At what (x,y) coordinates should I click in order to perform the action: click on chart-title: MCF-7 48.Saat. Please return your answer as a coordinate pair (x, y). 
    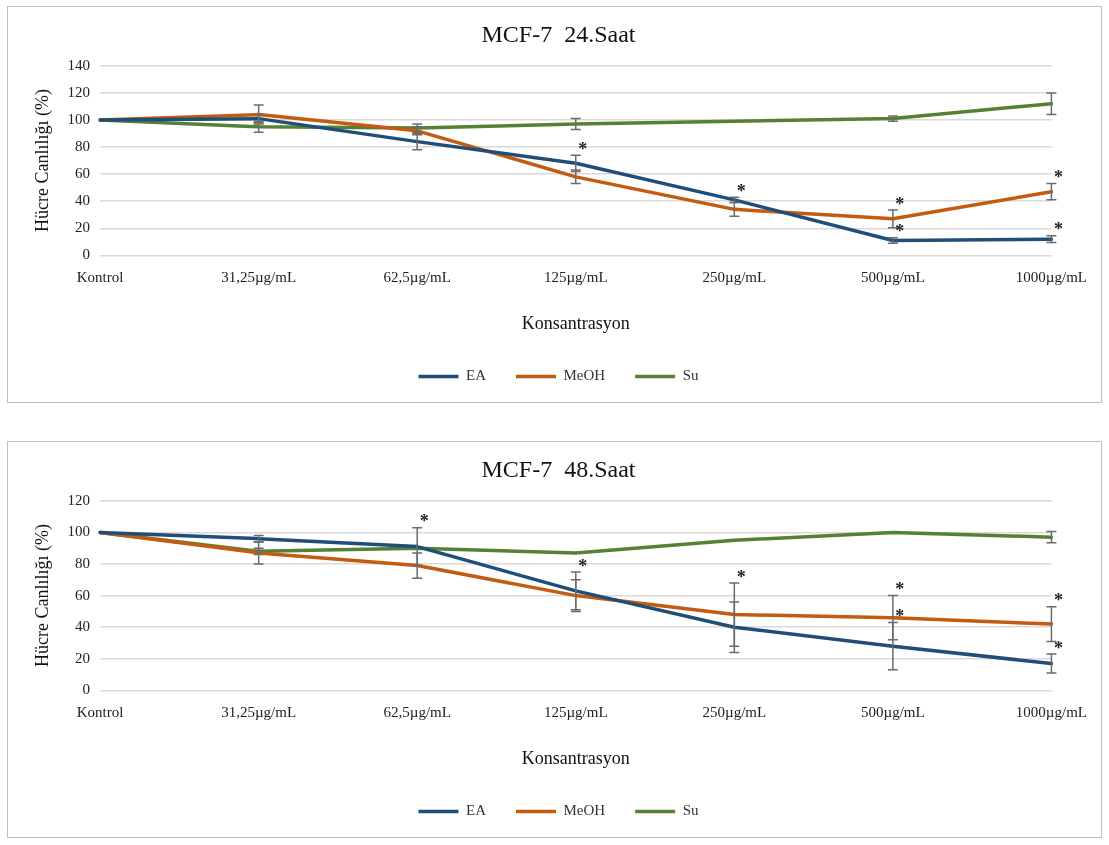
    Looking at the image, I should click on (558, 468).